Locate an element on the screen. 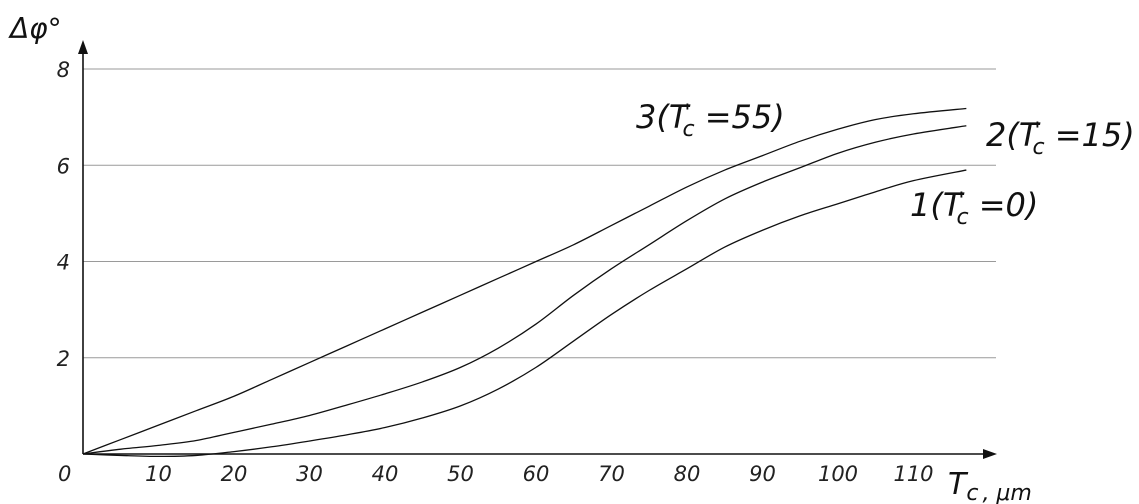  x-tick-label: 10 is located at coordinates (158, 474).